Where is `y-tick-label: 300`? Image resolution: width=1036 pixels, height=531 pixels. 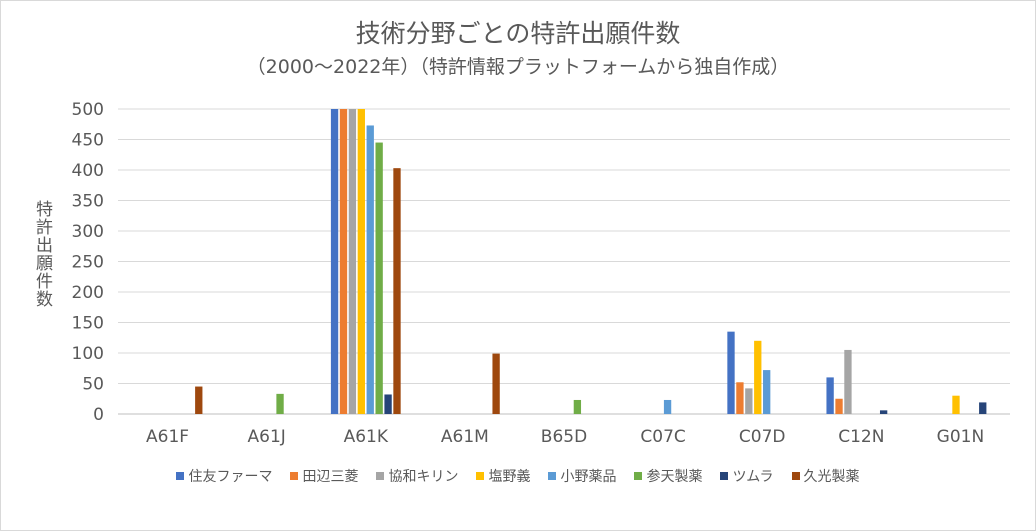 y-tick-label: 300 is located at coordinates (88, 232).